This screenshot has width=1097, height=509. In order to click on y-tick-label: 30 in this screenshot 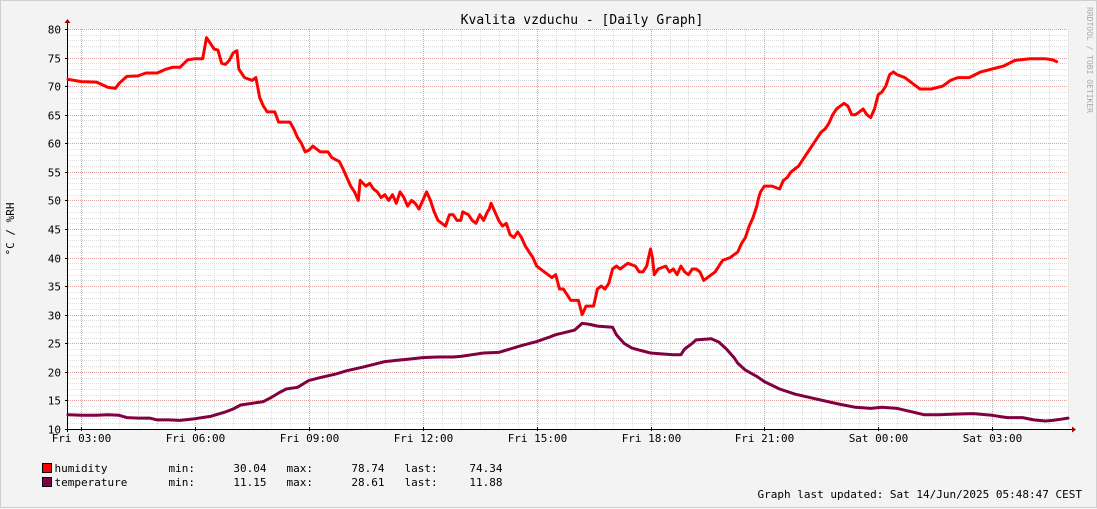, I will do `click(54, 316)`.